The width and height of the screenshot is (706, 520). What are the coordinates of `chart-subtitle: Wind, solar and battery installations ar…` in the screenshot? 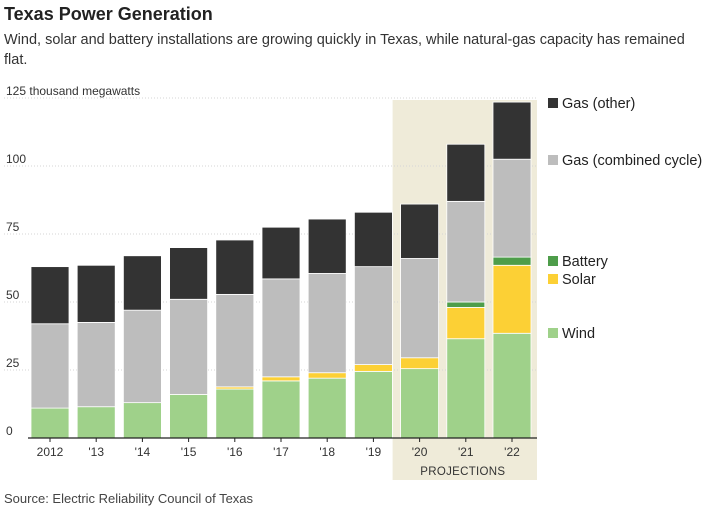 It's located at (344, 50).